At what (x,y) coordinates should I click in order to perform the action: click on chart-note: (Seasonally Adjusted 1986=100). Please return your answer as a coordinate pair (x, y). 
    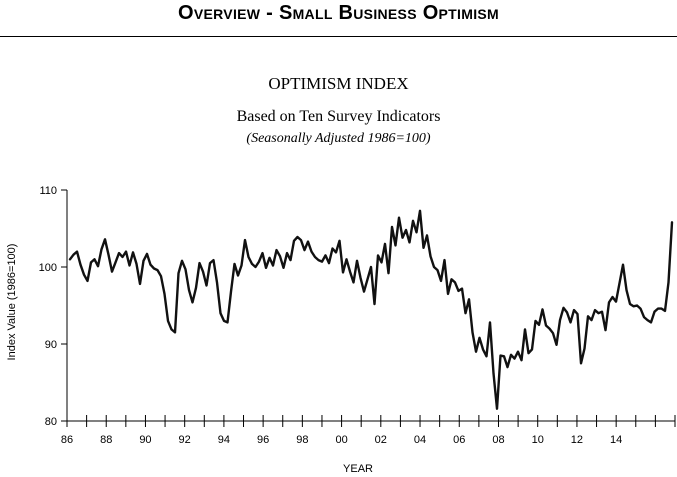
    Looking at the image, I should click on (338, 138).